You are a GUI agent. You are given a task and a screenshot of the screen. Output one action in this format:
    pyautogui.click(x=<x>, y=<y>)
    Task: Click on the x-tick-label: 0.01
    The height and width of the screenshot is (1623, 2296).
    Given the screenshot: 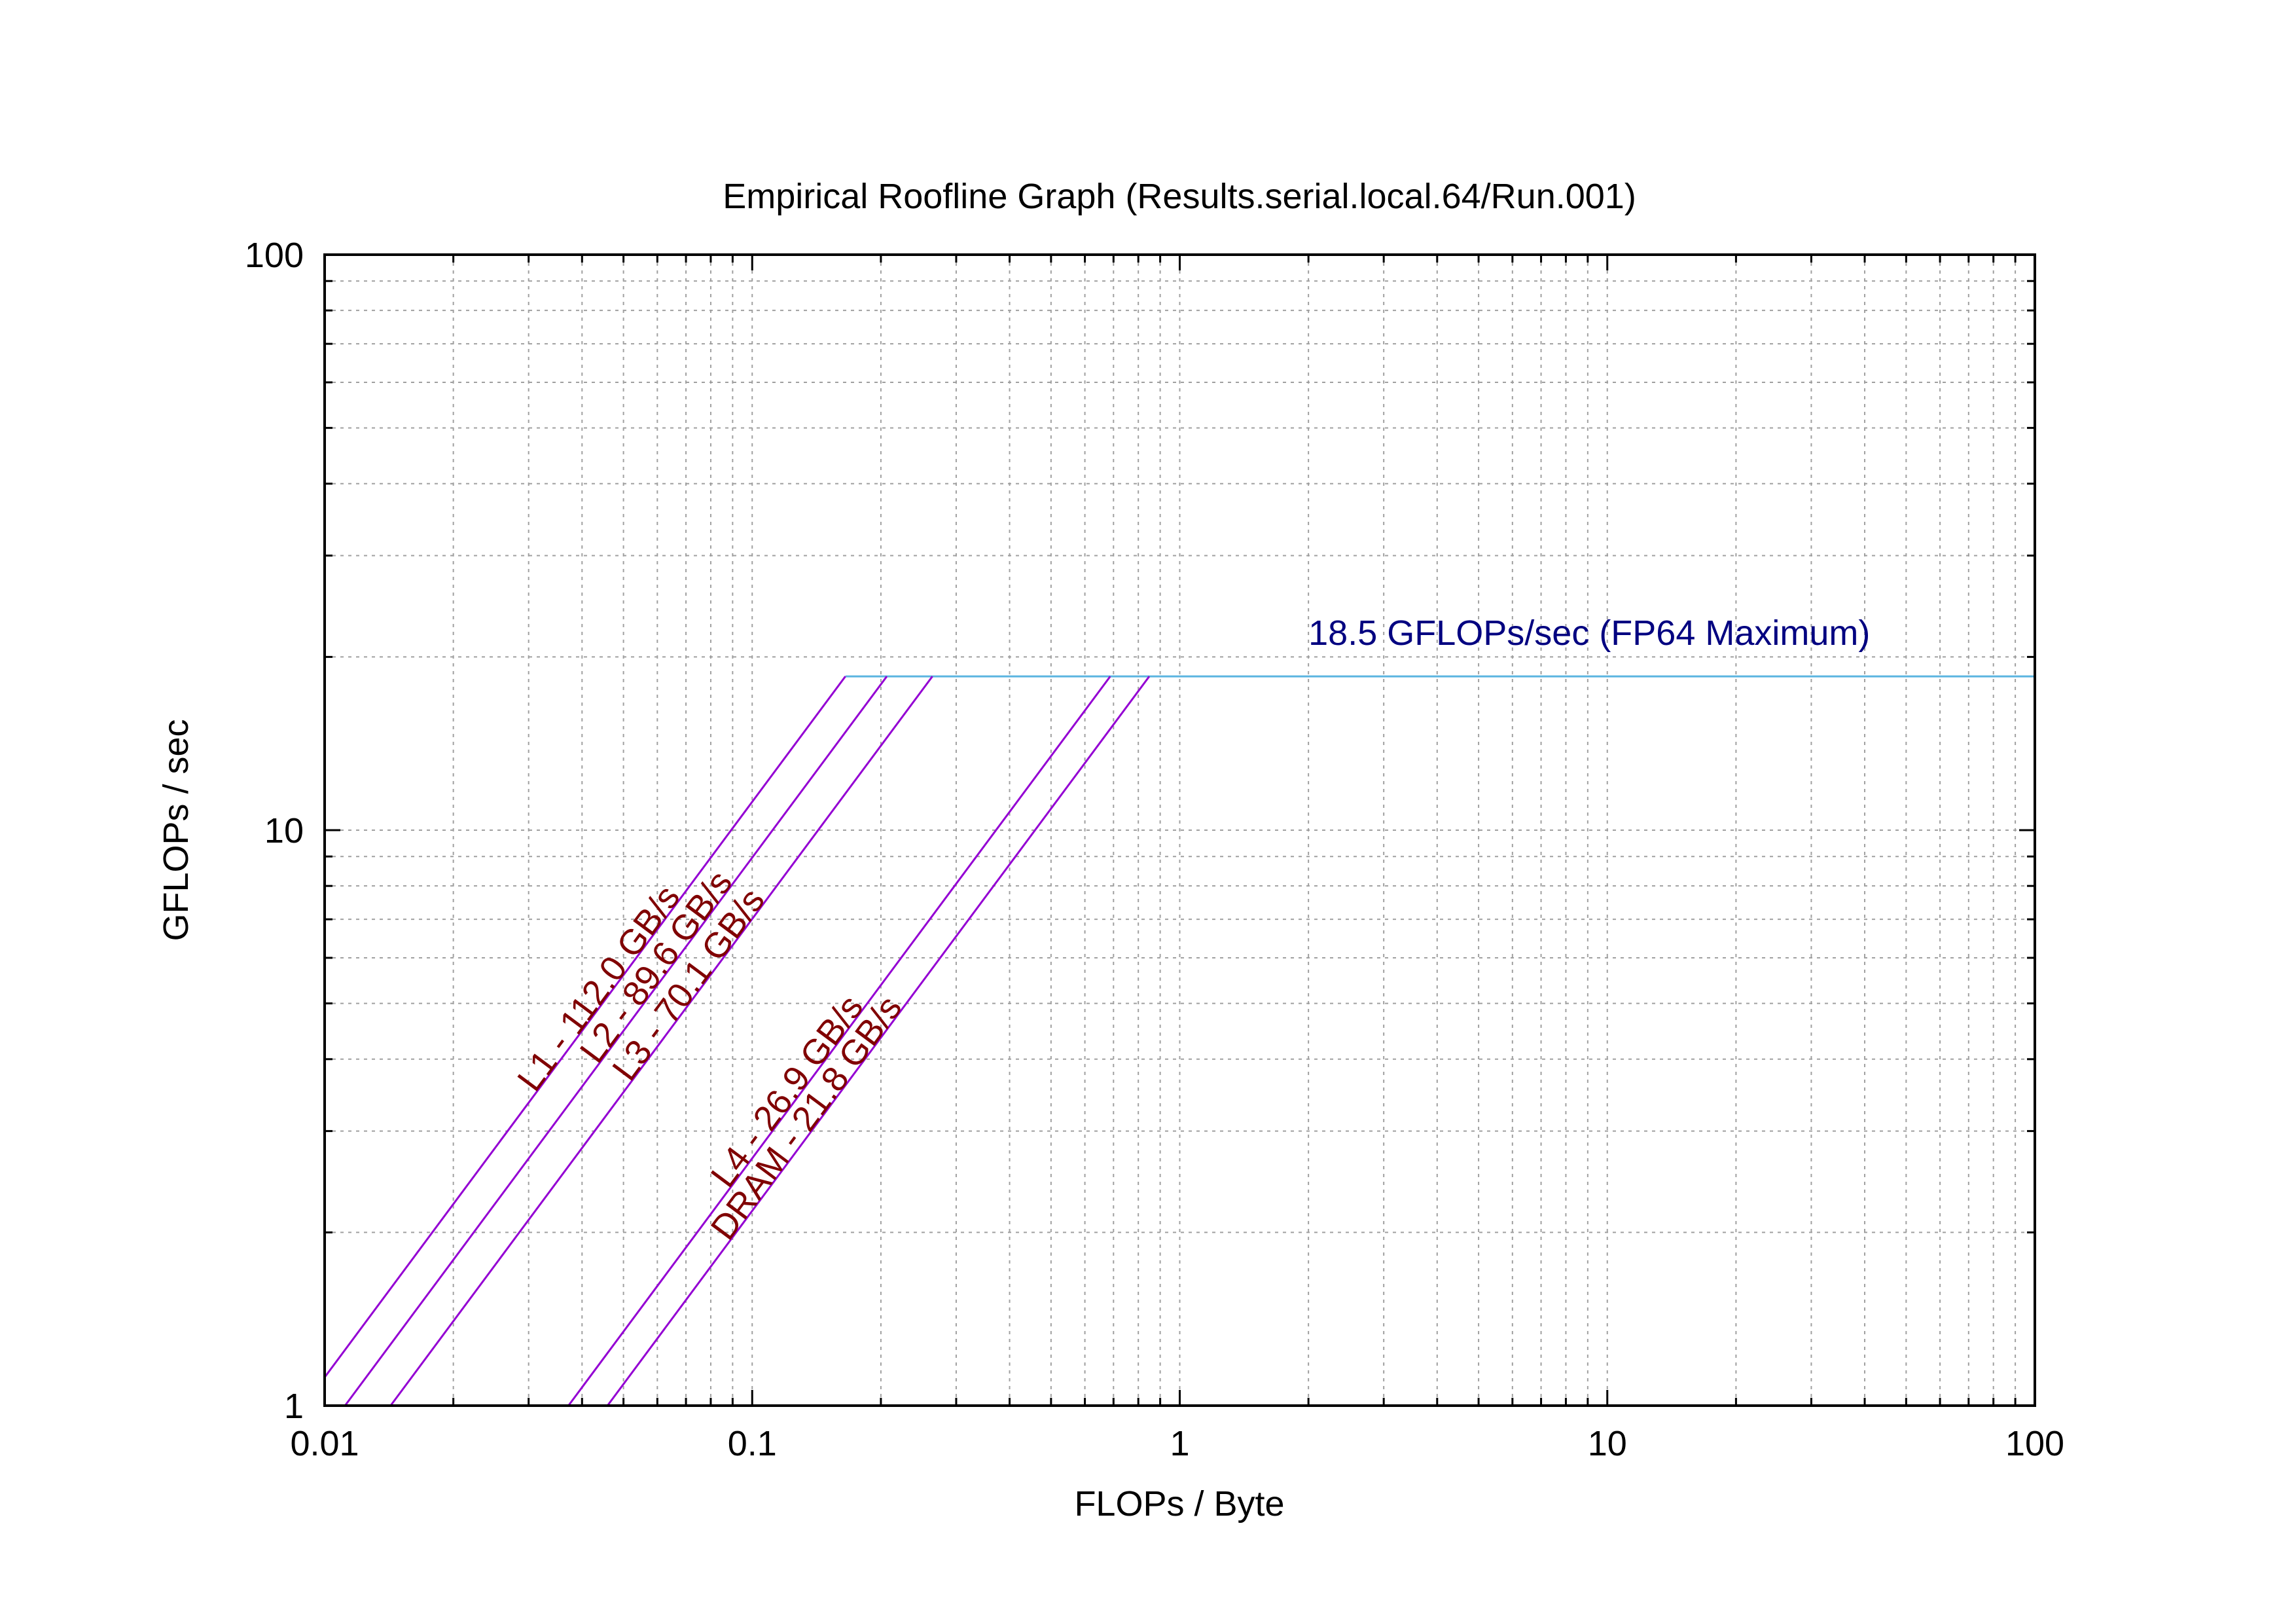 What is the action you would take?
    pyautogui.click(x=324, y=1443)
    